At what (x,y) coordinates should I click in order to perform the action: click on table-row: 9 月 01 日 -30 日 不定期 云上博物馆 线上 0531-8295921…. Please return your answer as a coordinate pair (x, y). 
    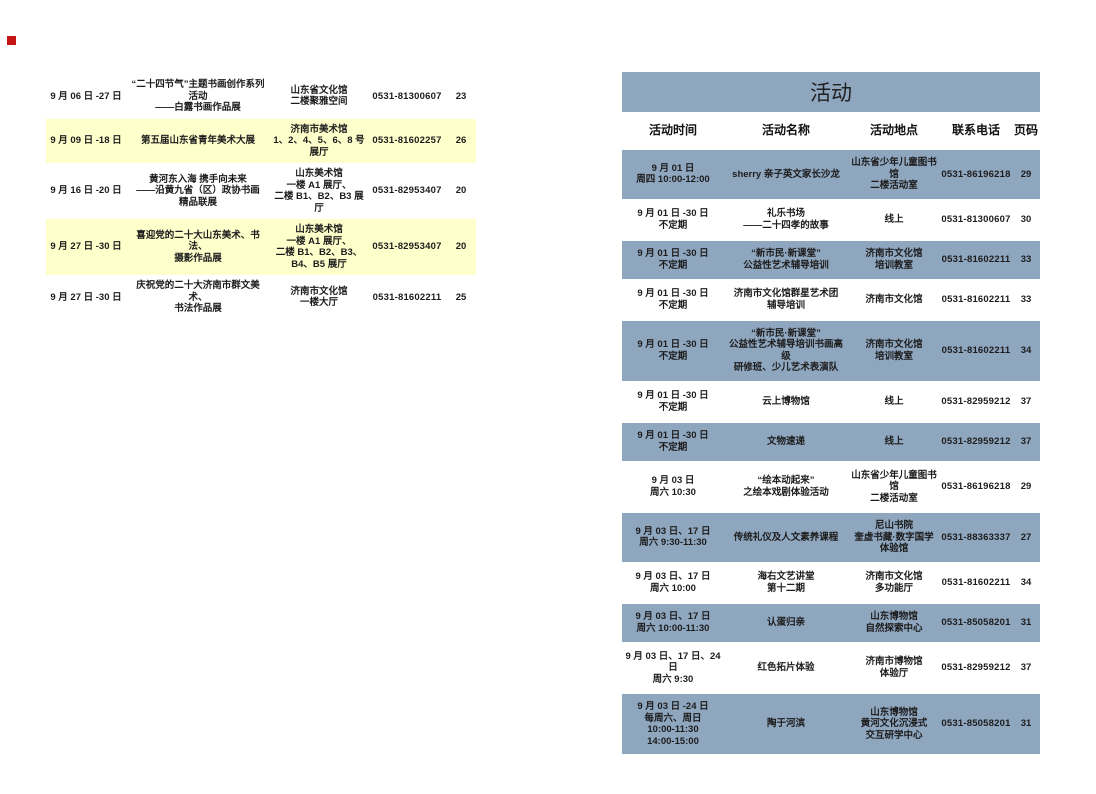
    Looking at the image, I should click on (831, 402).